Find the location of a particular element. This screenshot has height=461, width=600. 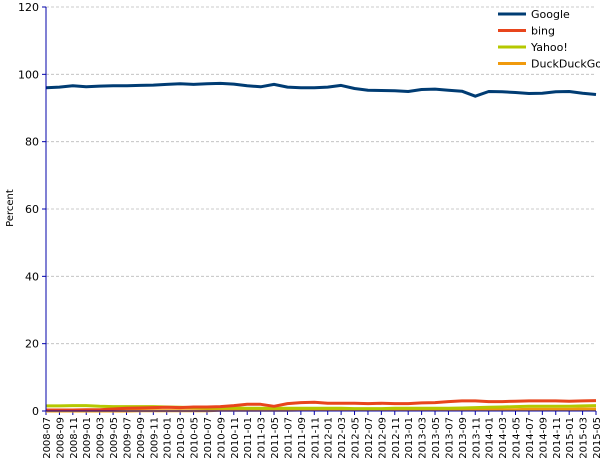

legend-label: DuckDuckGo is located at coordinates (565, 64).